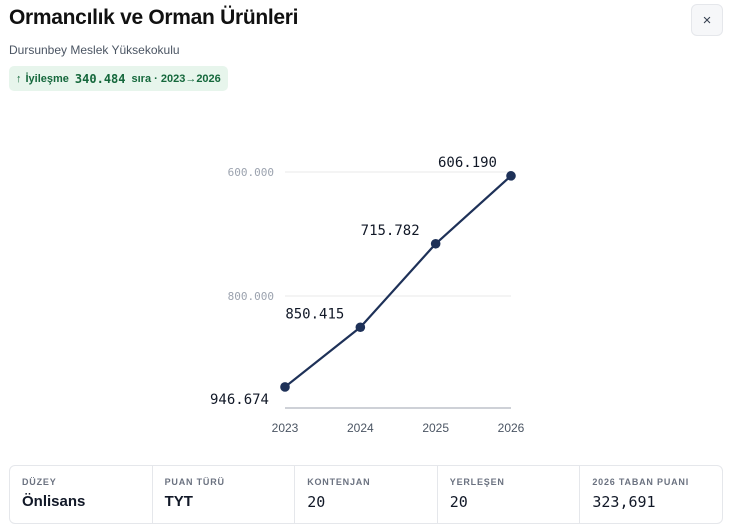 The image size is (734, 527). What do you see at coordinates (398, 281) in the screenshot?
I see `series-line` at bounding box center [398, 281].